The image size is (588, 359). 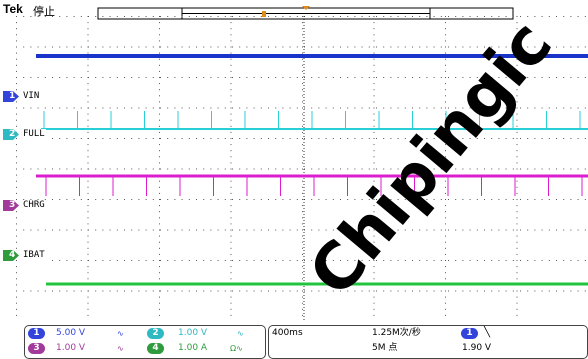 I want to click on ch1-label: VIN, so click(x=31, y=96).